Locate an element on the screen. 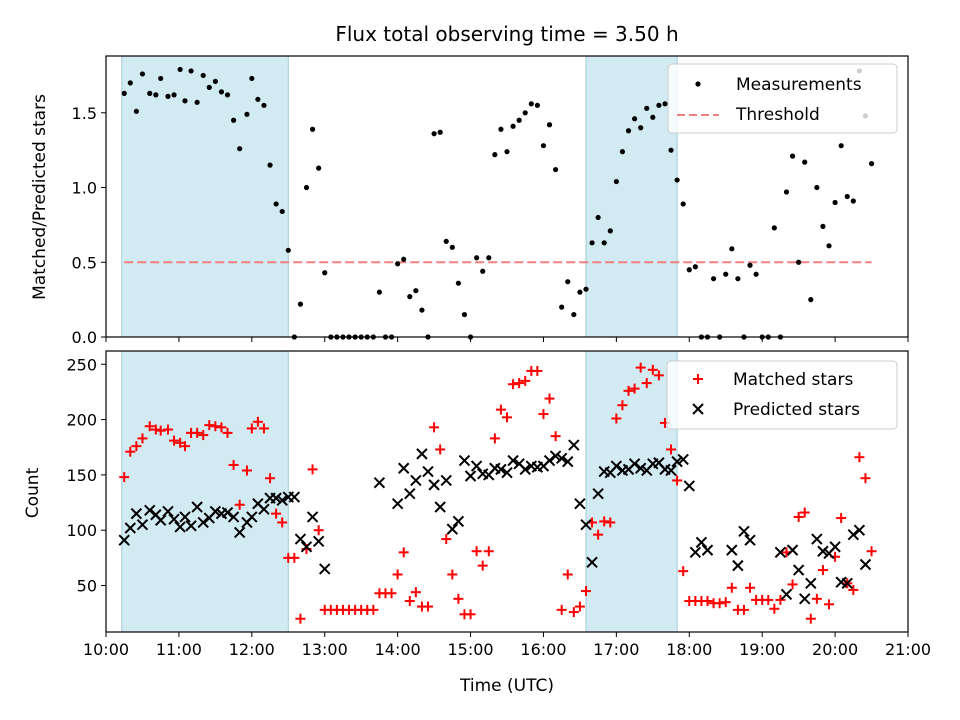 The height and width of the screenshot is (720, 960). y-tick-label: 100 is located at coordinates (81, 530).